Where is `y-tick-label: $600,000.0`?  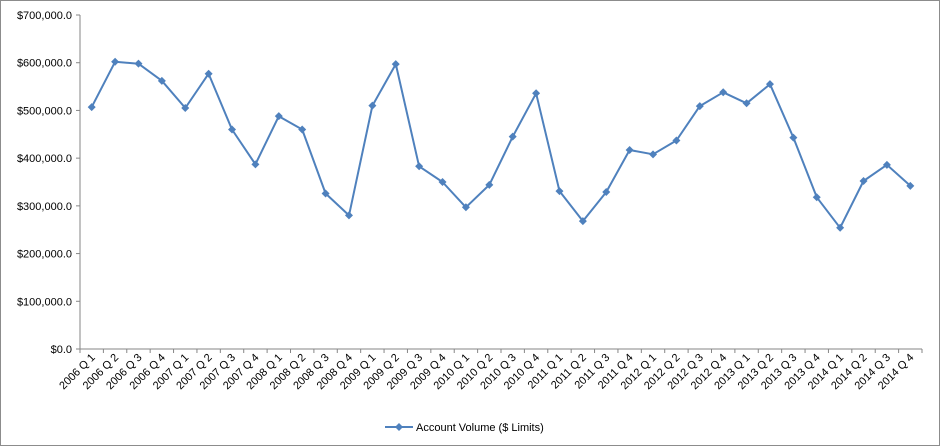
y-tick-label: $600,000.0 is located at coordinates (44, 64).